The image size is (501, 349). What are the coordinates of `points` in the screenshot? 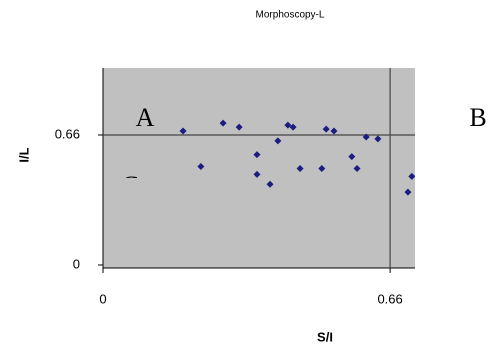 It's located at (297, 157).